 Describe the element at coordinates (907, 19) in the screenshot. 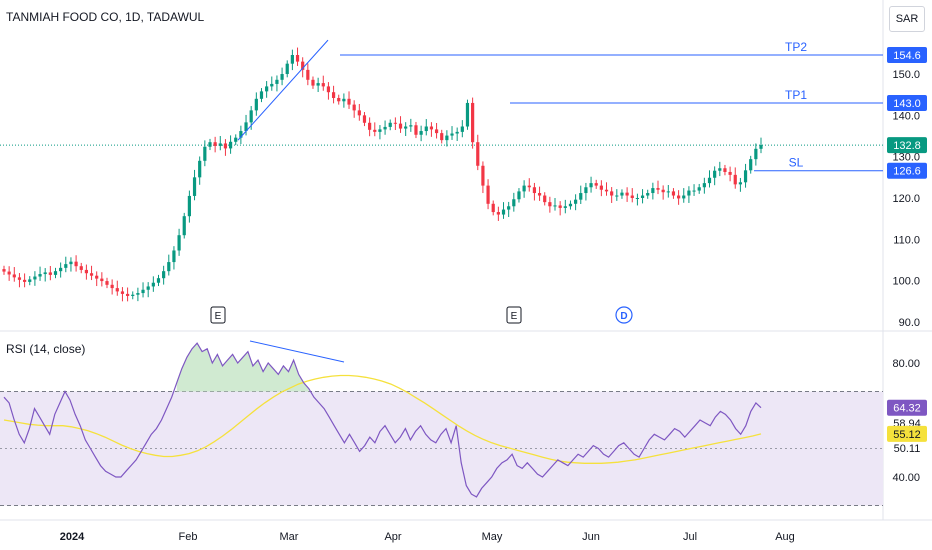

I see `currency-button: SAR` at that location.